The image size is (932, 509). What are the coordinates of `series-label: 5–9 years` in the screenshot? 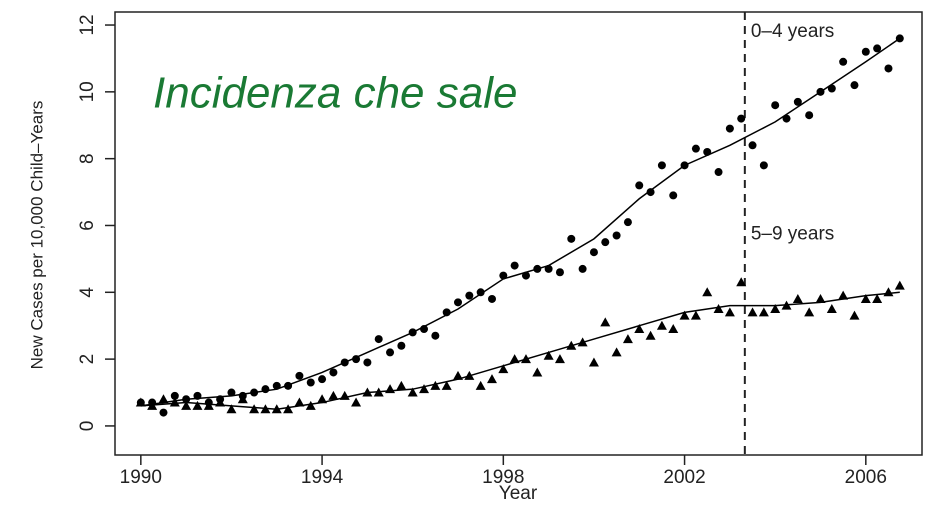 It's located at (792, 233).